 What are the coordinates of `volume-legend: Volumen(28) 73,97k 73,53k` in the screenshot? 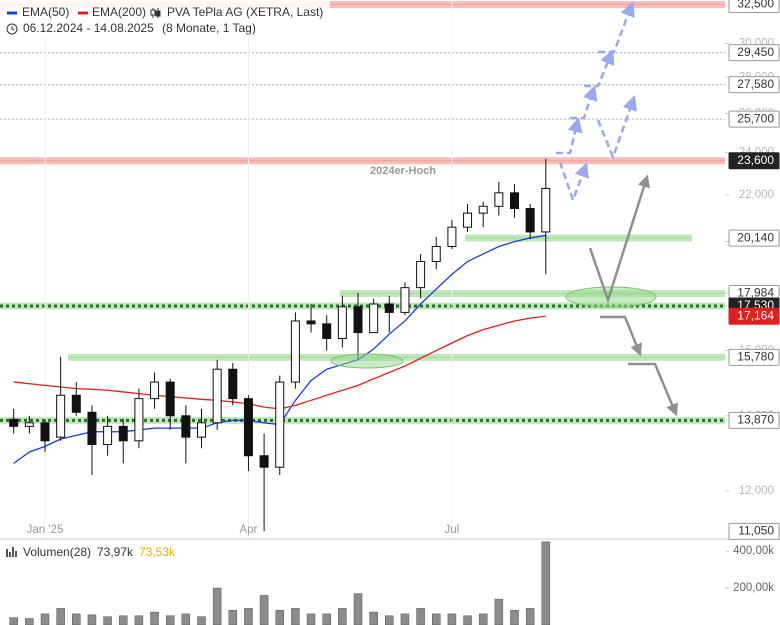 It's located at (91, 552).